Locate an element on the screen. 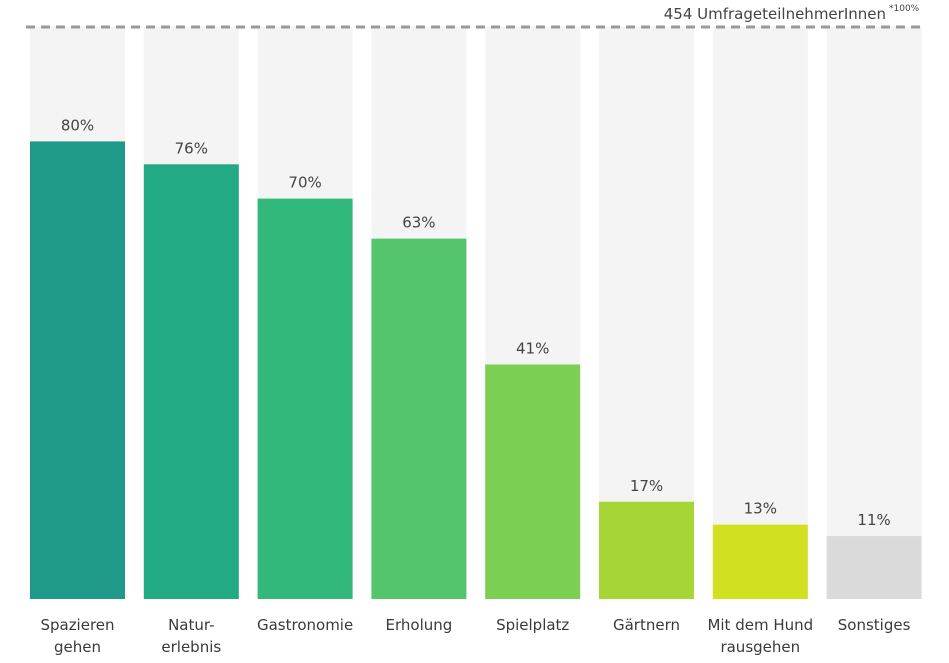 This screenshot has width=949, height=663. category-label-1-0: Natur- is located at coordinates (191, 625).